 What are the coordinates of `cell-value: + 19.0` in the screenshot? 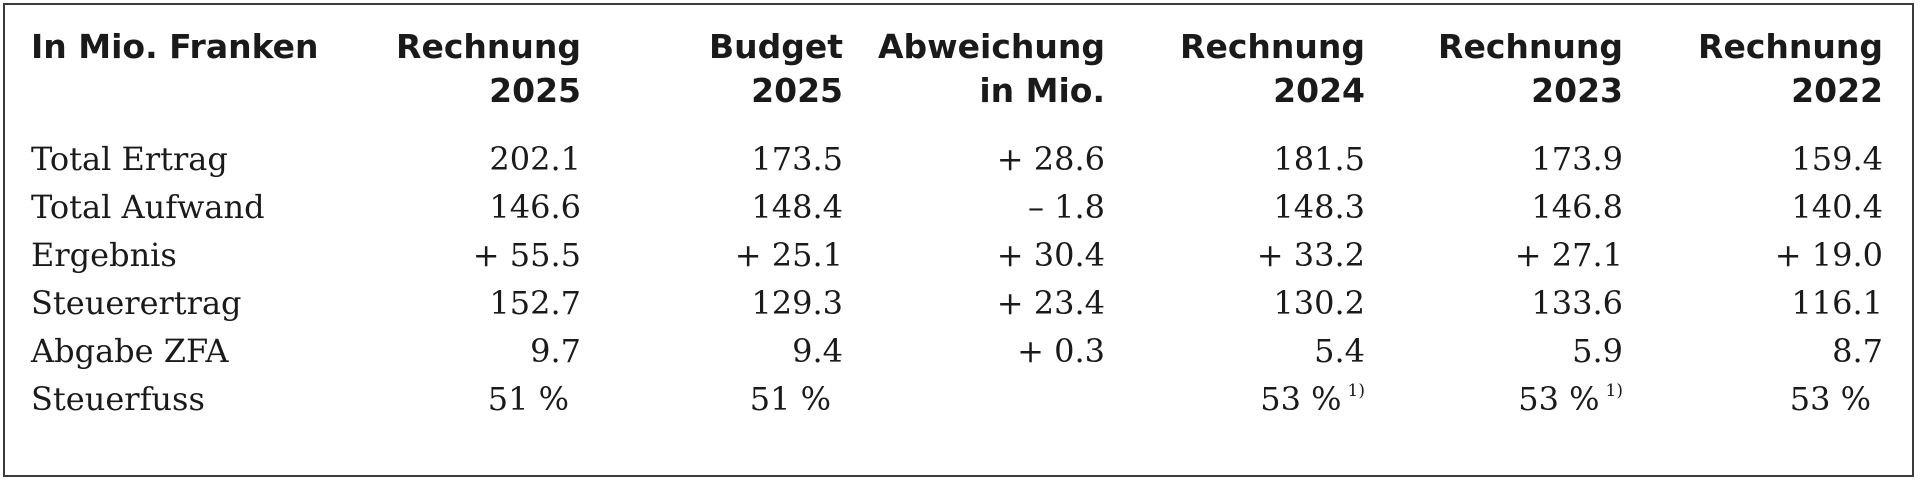 It's located at (1828, 255).